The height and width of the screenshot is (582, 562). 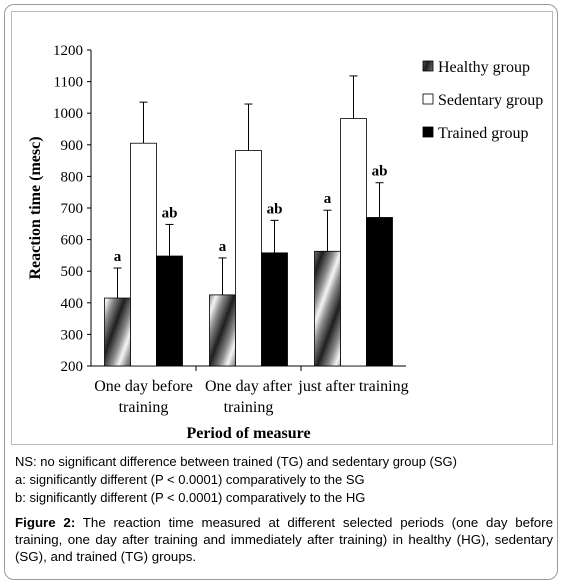 What do you see at coordinates (45, 522) in the screenshot?
I see `caption-label: Figure 2:` at bounding box center [45, 522].